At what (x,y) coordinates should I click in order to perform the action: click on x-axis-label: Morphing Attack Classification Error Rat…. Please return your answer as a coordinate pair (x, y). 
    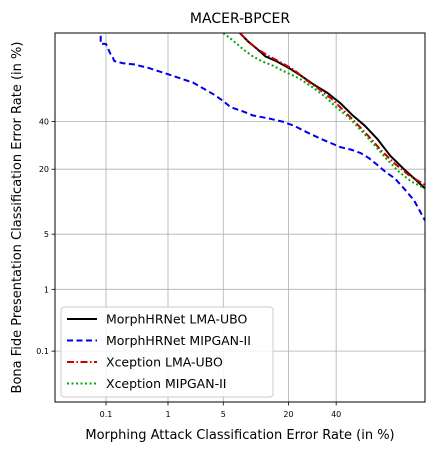
    Looking at the image, I should click on (239, 435).